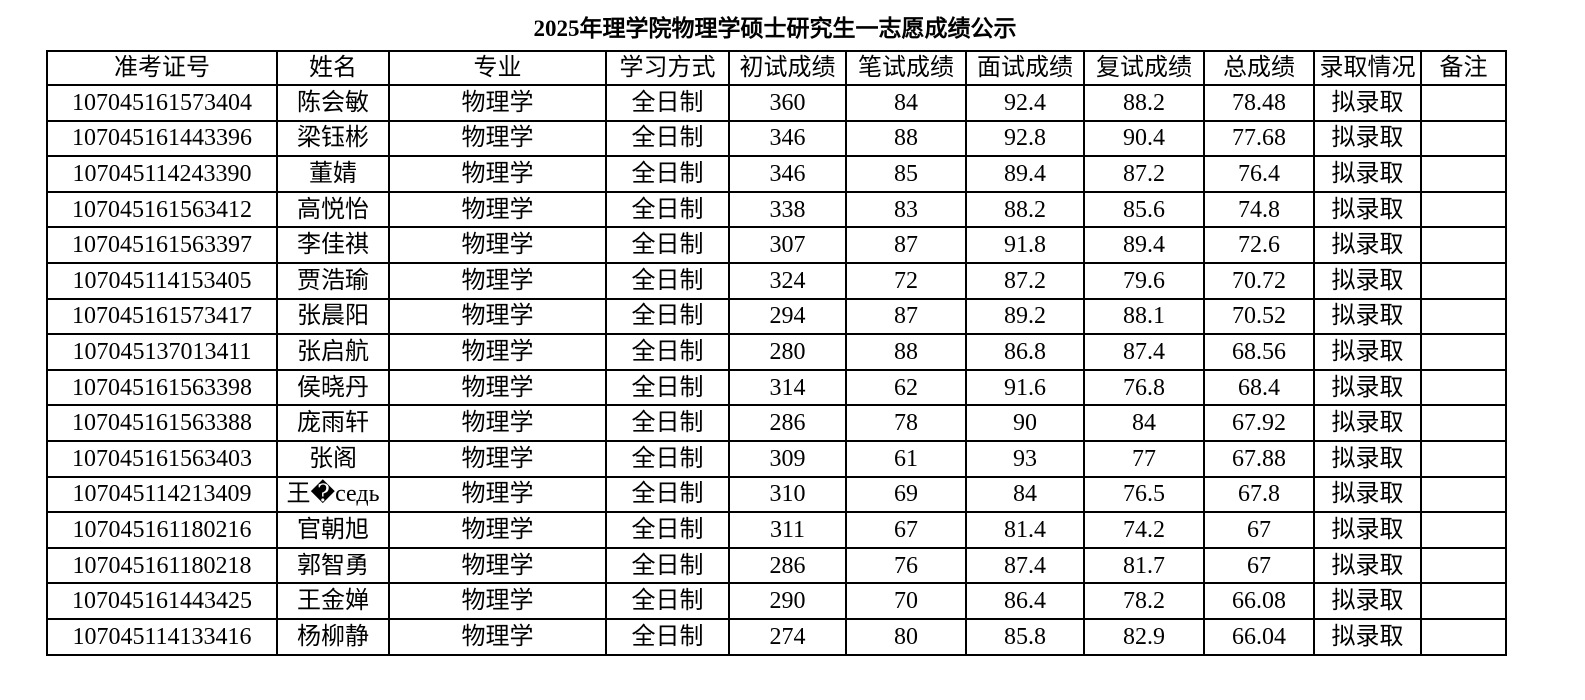 The image size is (1585, 700). I want to click on table-cell: 张阁, so click(333, 458).